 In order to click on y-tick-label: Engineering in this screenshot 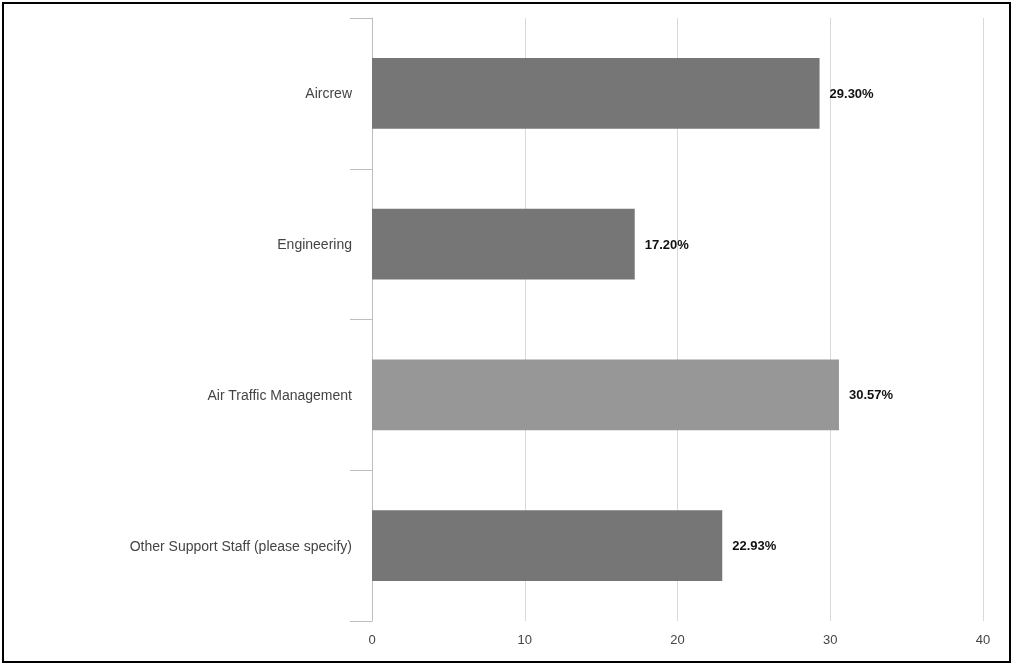, I will do `click(314, 244)`.